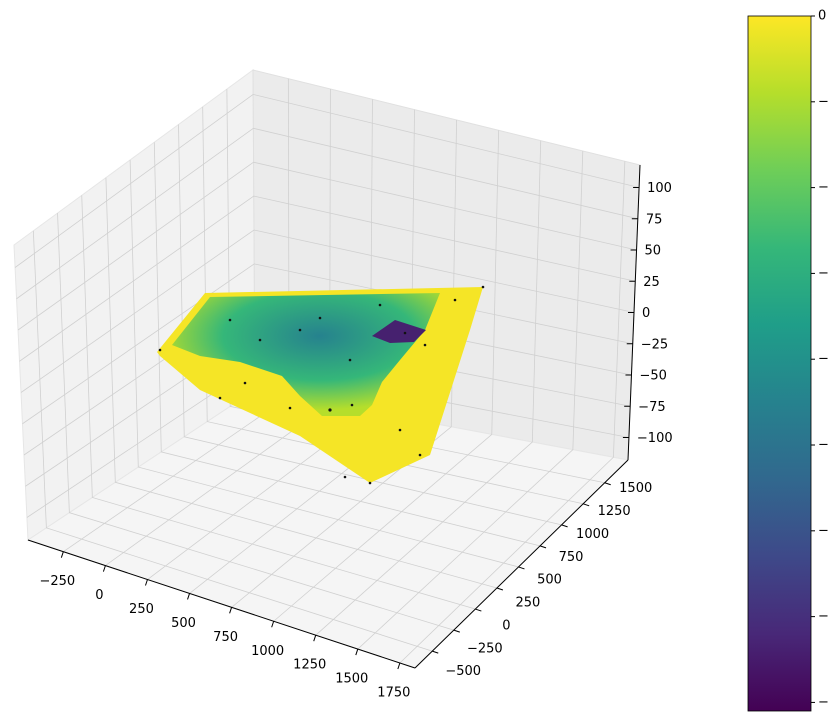  Describe the element at coordinates (528, 603) in the screenshot. I see `y-tick-label: 250` at that location.